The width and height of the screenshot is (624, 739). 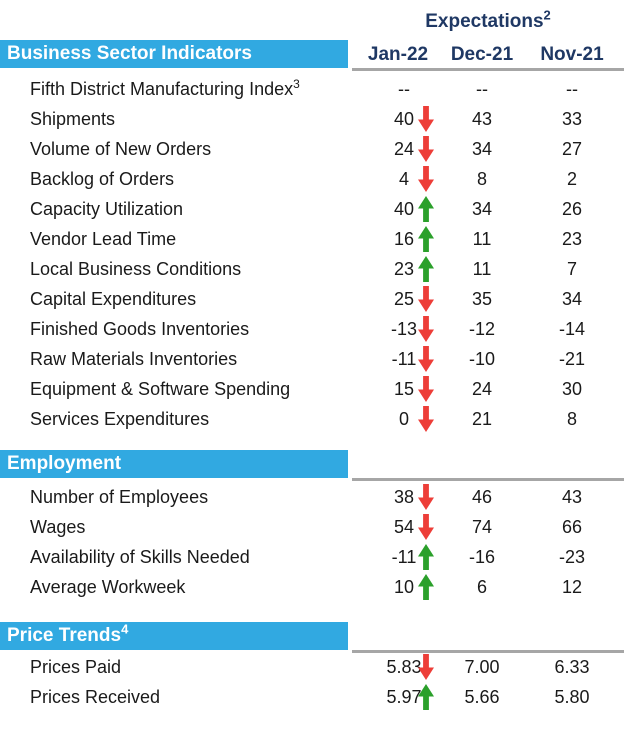 I want to click on row-label: Fifth District Manufacturing Index, so click(x=162, y=89).